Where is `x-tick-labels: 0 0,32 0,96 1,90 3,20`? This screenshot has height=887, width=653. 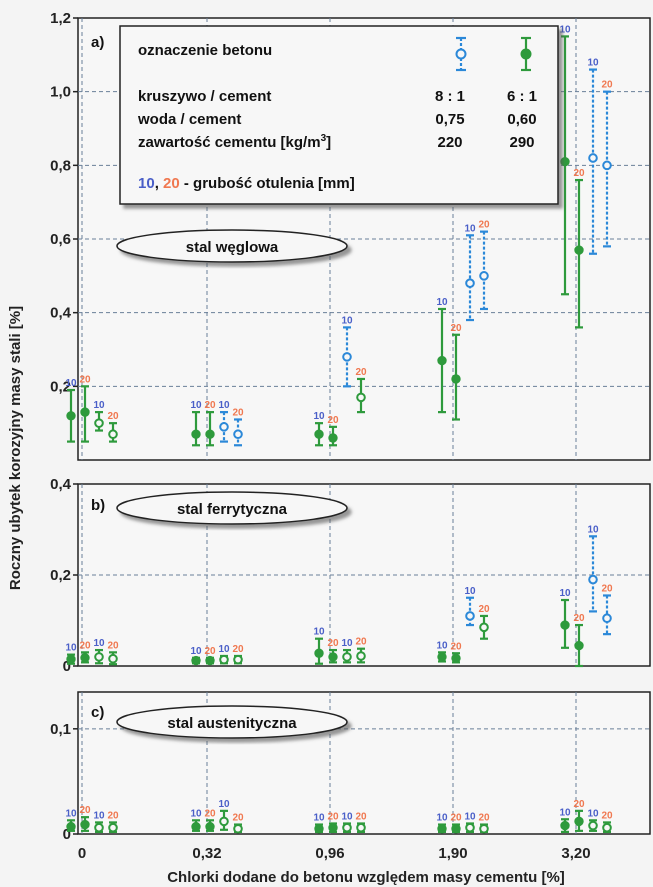 x-tick-labels: 0 0,32 0,96 1,90 3,20 is located at coordinates (334, 853).